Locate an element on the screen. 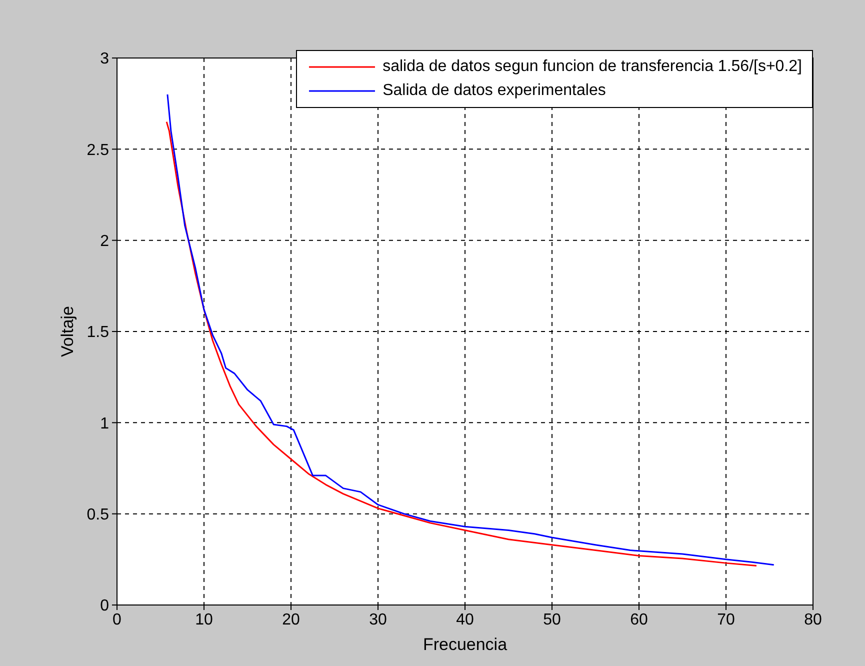 The image size is (865, 666). y-tick-label: 2 is located at coordinates (105, 241).